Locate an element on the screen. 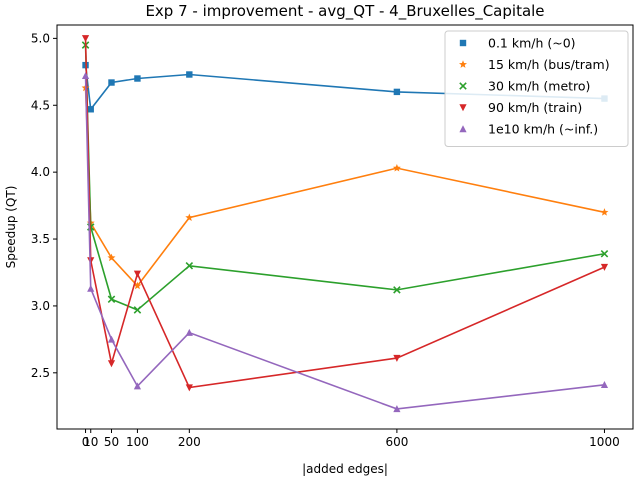  y-axis: 2.5 3.0 3.5 4.0 4.5 5.0 is located at coordinates (44, 205).